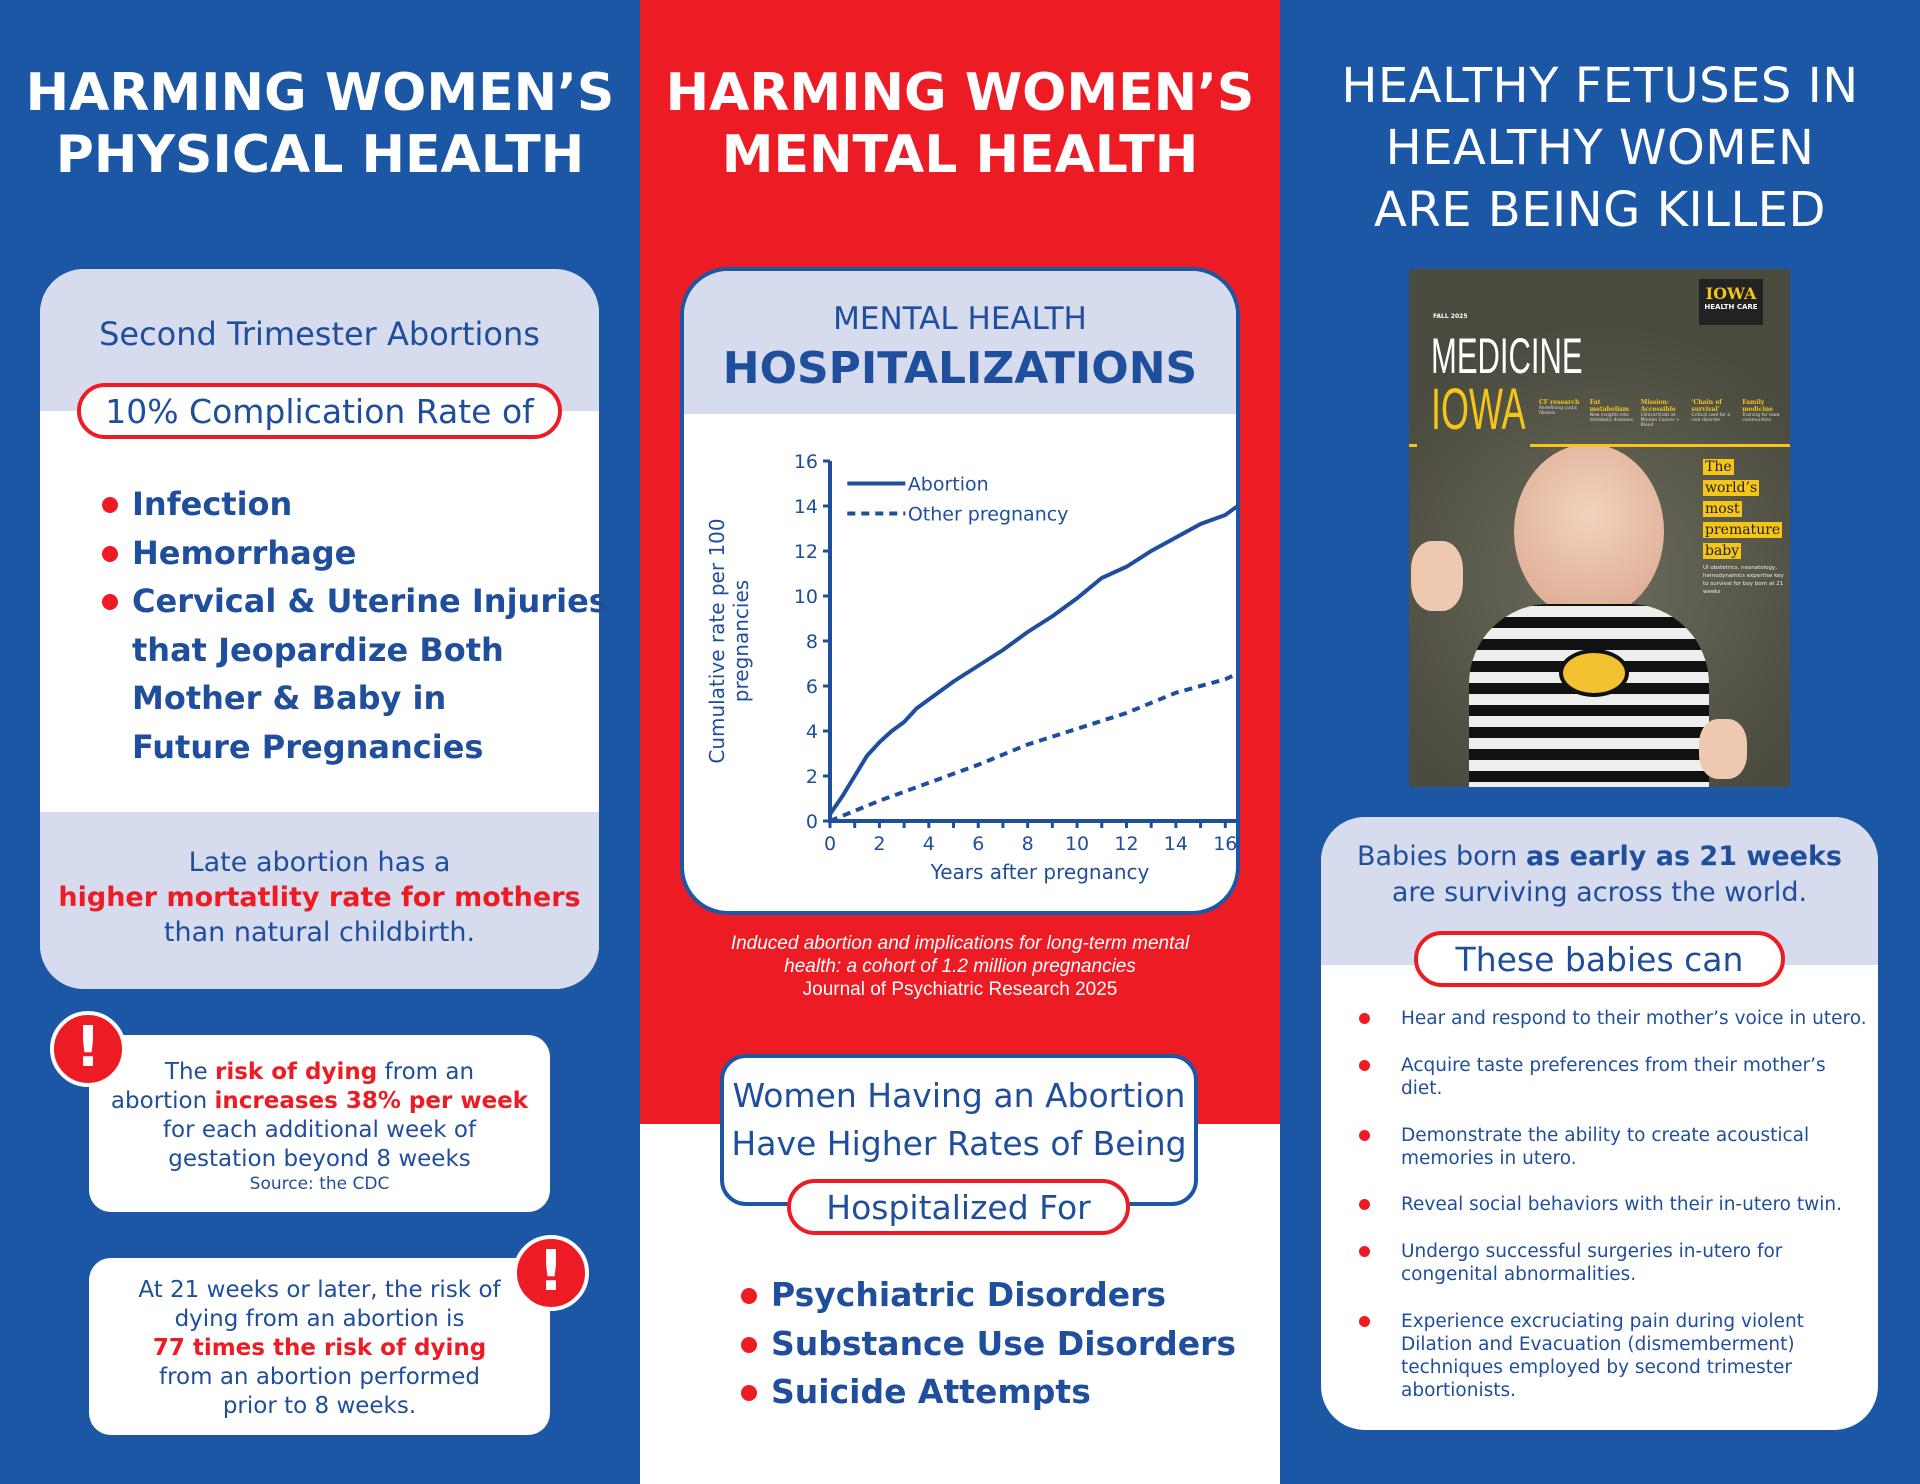 Image resolution: width=1920 pixels, height=1484 pixels. Describe the element at coordinates (1683, 856) in the screenshot. I see `t: as early as 21 weeks` at that location.